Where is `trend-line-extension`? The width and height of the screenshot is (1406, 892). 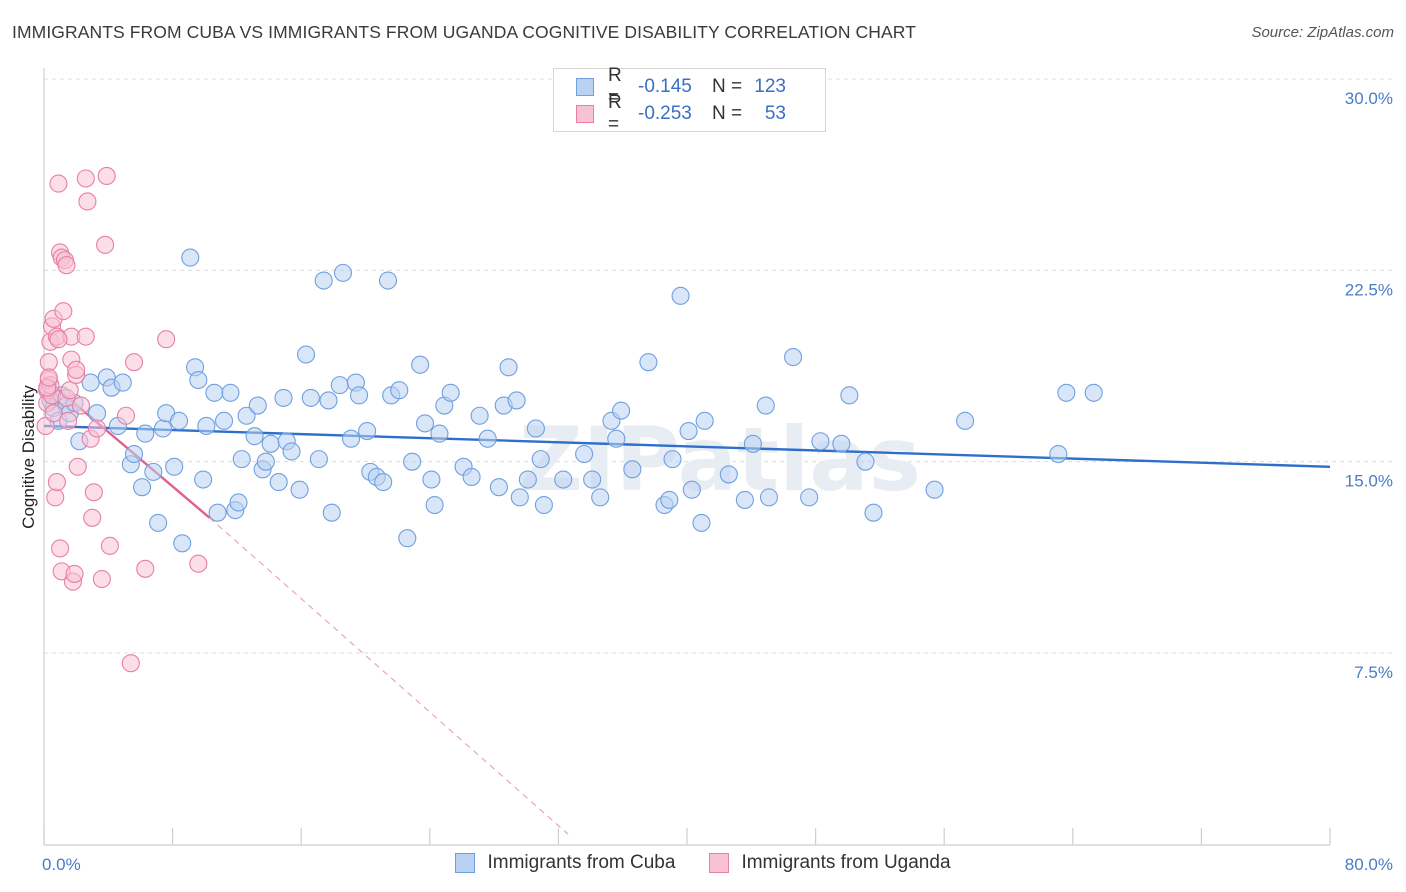 trend-line-extension is located at coordinates (389, 676).